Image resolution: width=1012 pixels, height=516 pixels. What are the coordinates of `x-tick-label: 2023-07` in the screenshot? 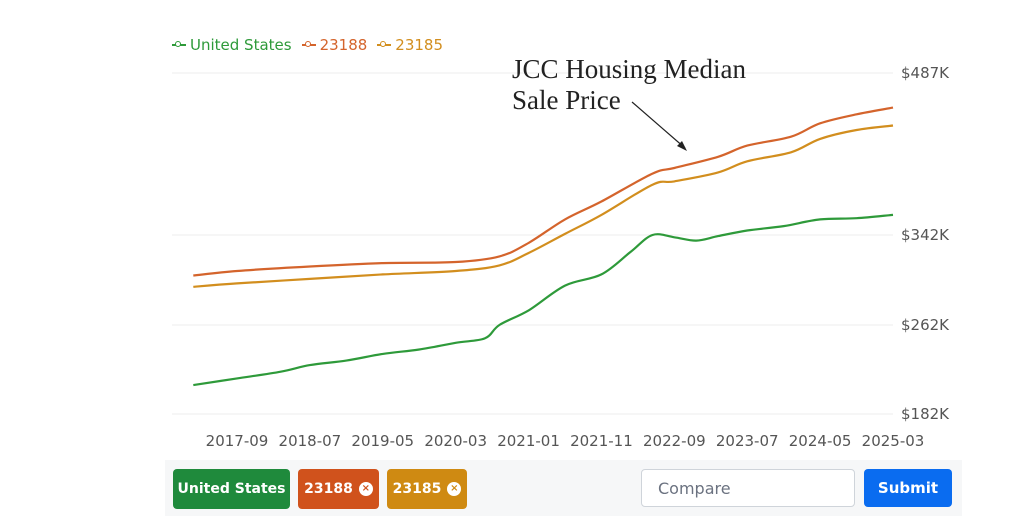 It's located at (747, 441).